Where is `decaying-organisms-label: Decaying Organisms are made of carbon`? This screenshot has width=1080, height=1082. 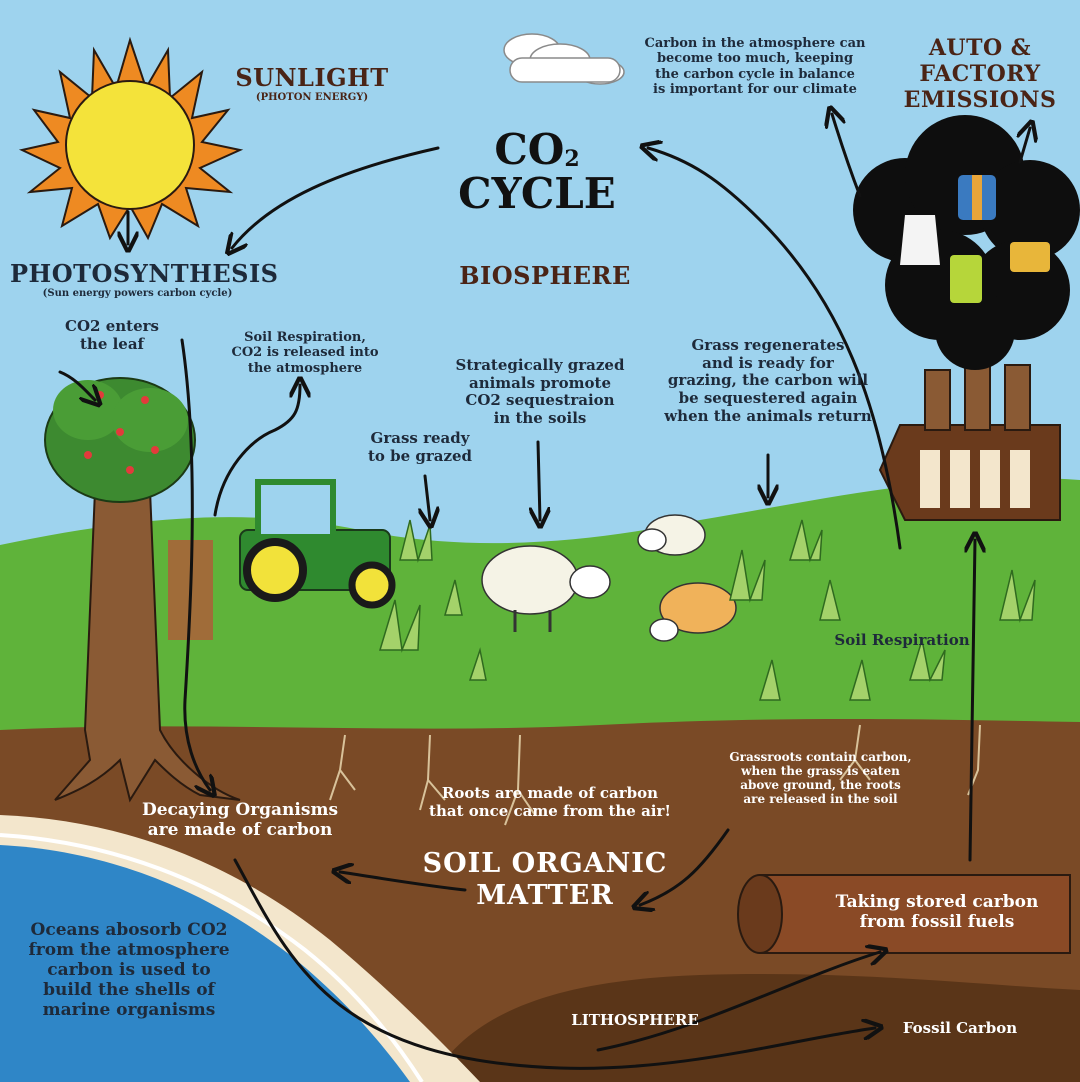 decaying-organisms-label: Decaying Organisms are made of carbon is located at coordinates (240, 820).